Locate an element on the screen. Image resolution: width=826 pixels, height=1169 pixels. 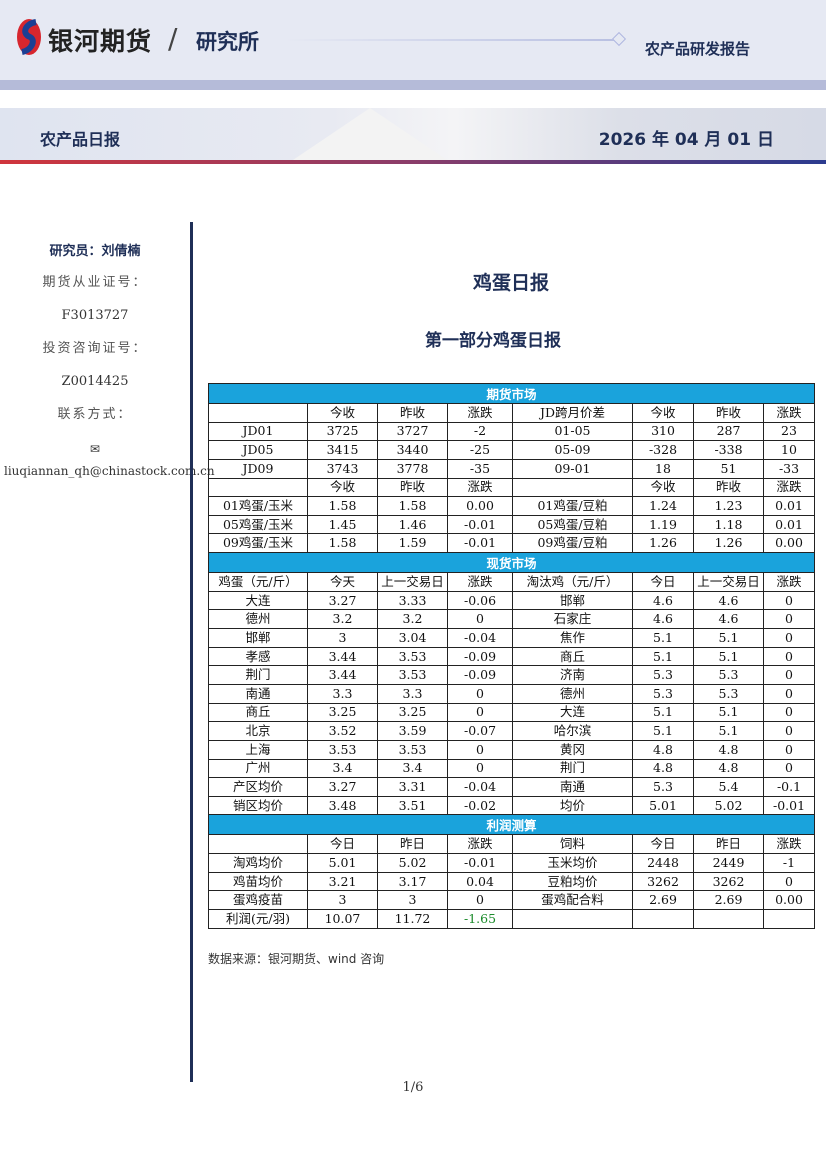
researcher: 研究员：刘倩楠 is located at coordinates (95, 251).